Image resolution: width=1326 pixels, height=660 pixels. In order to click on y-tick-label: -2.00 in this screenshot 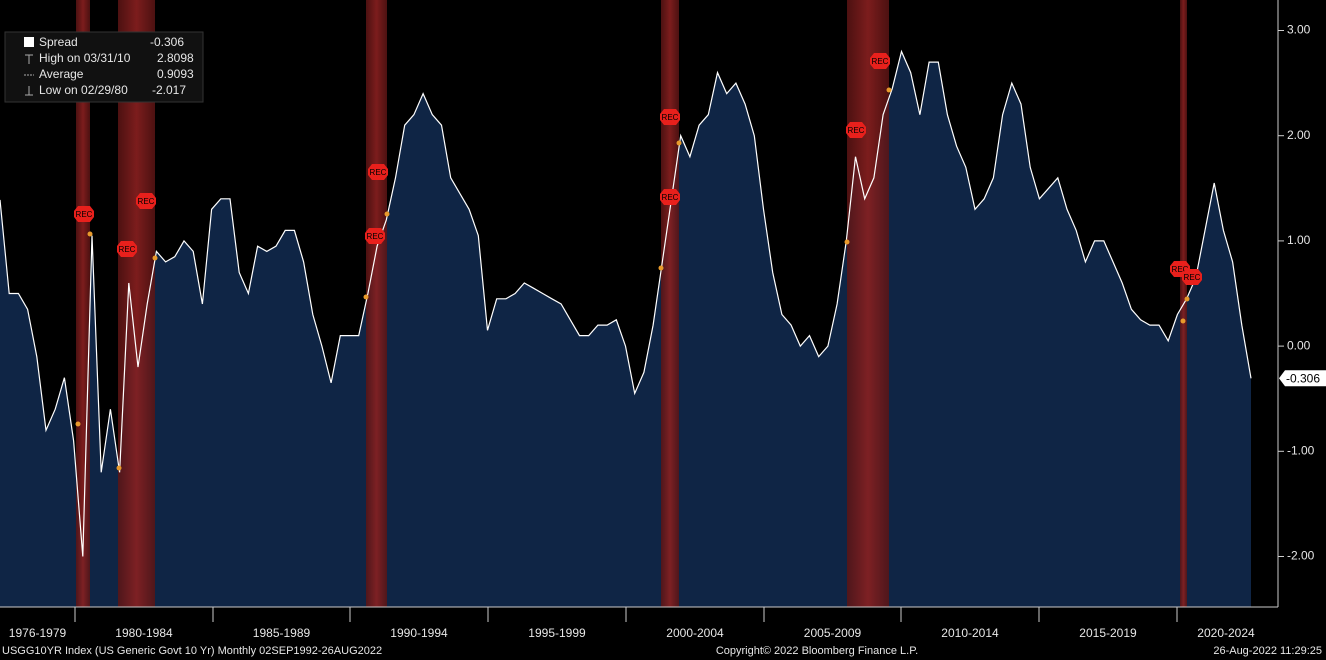, I will do `click(1301, 556)`.